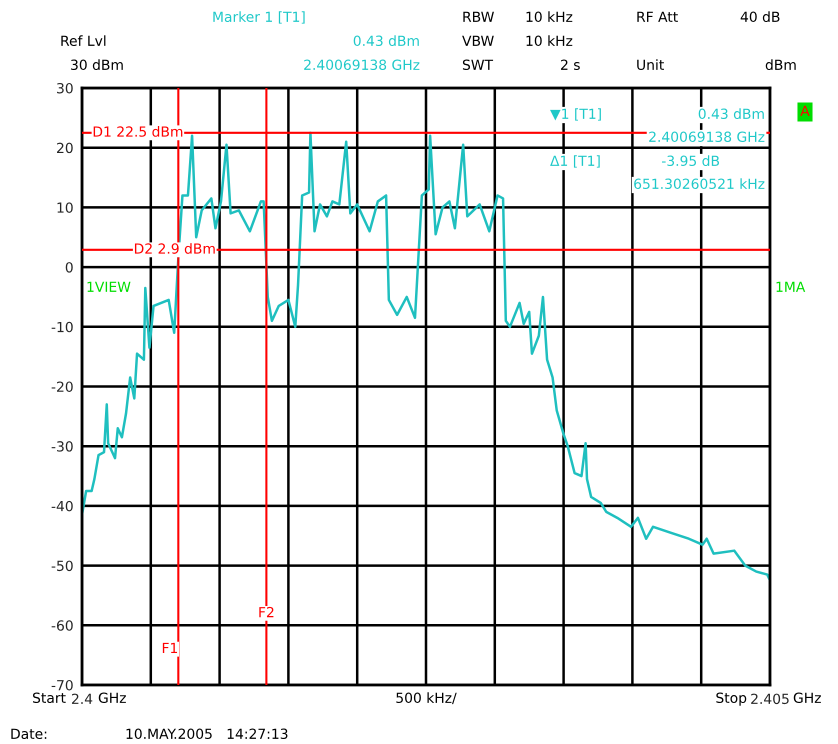 The height and width of the screenshot is (744, 838). I want to click on text: VBW, so click(478, 41).